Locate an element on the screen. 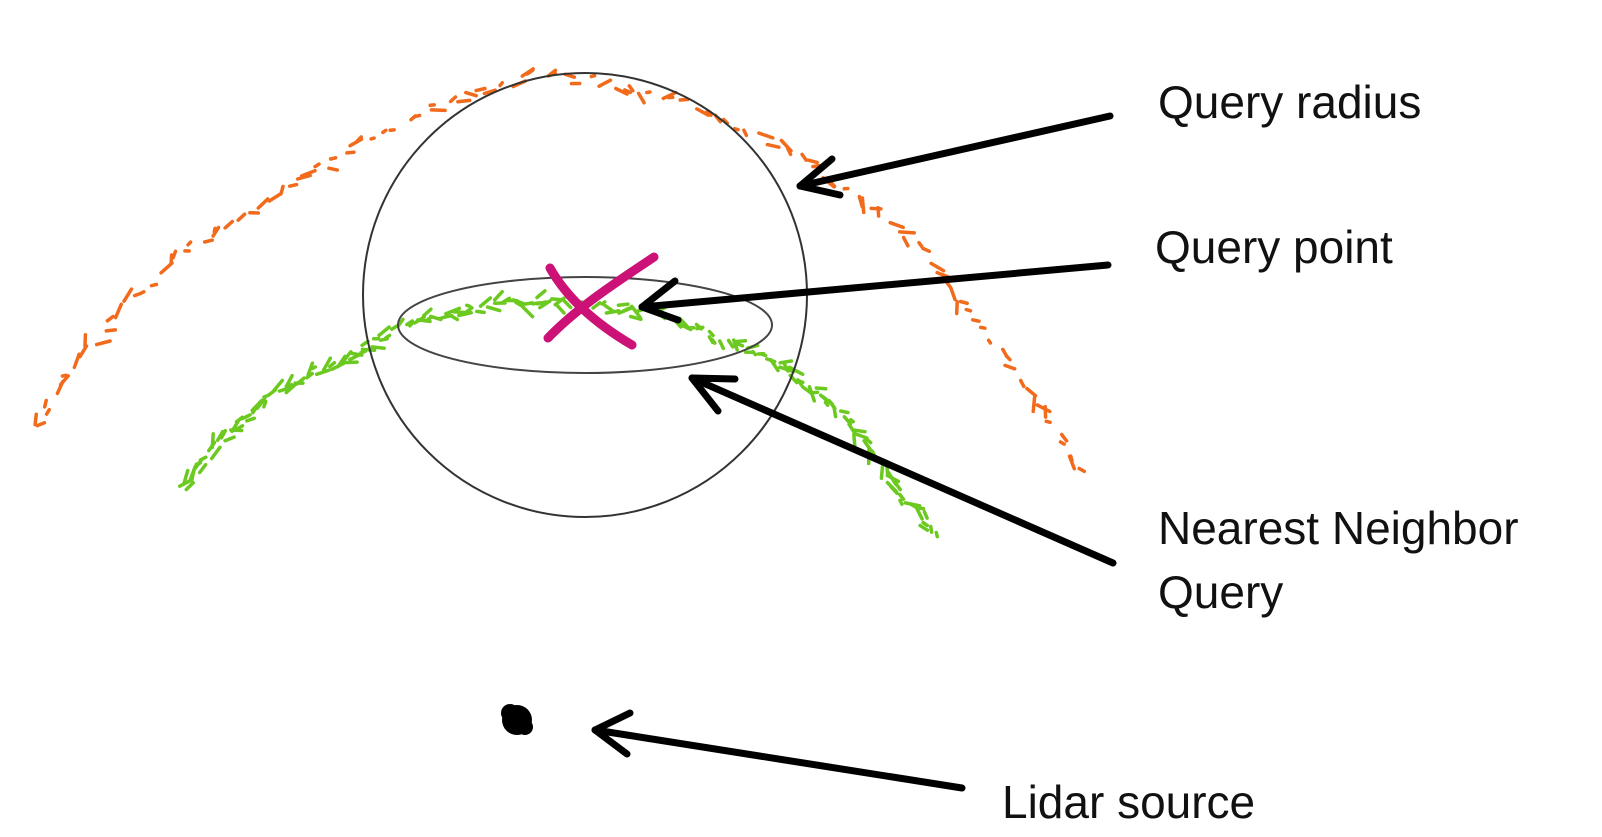 This screenshot has width=1602, height=837. lidar-source-text: Lidar source is located at coordinates (1129, 802).